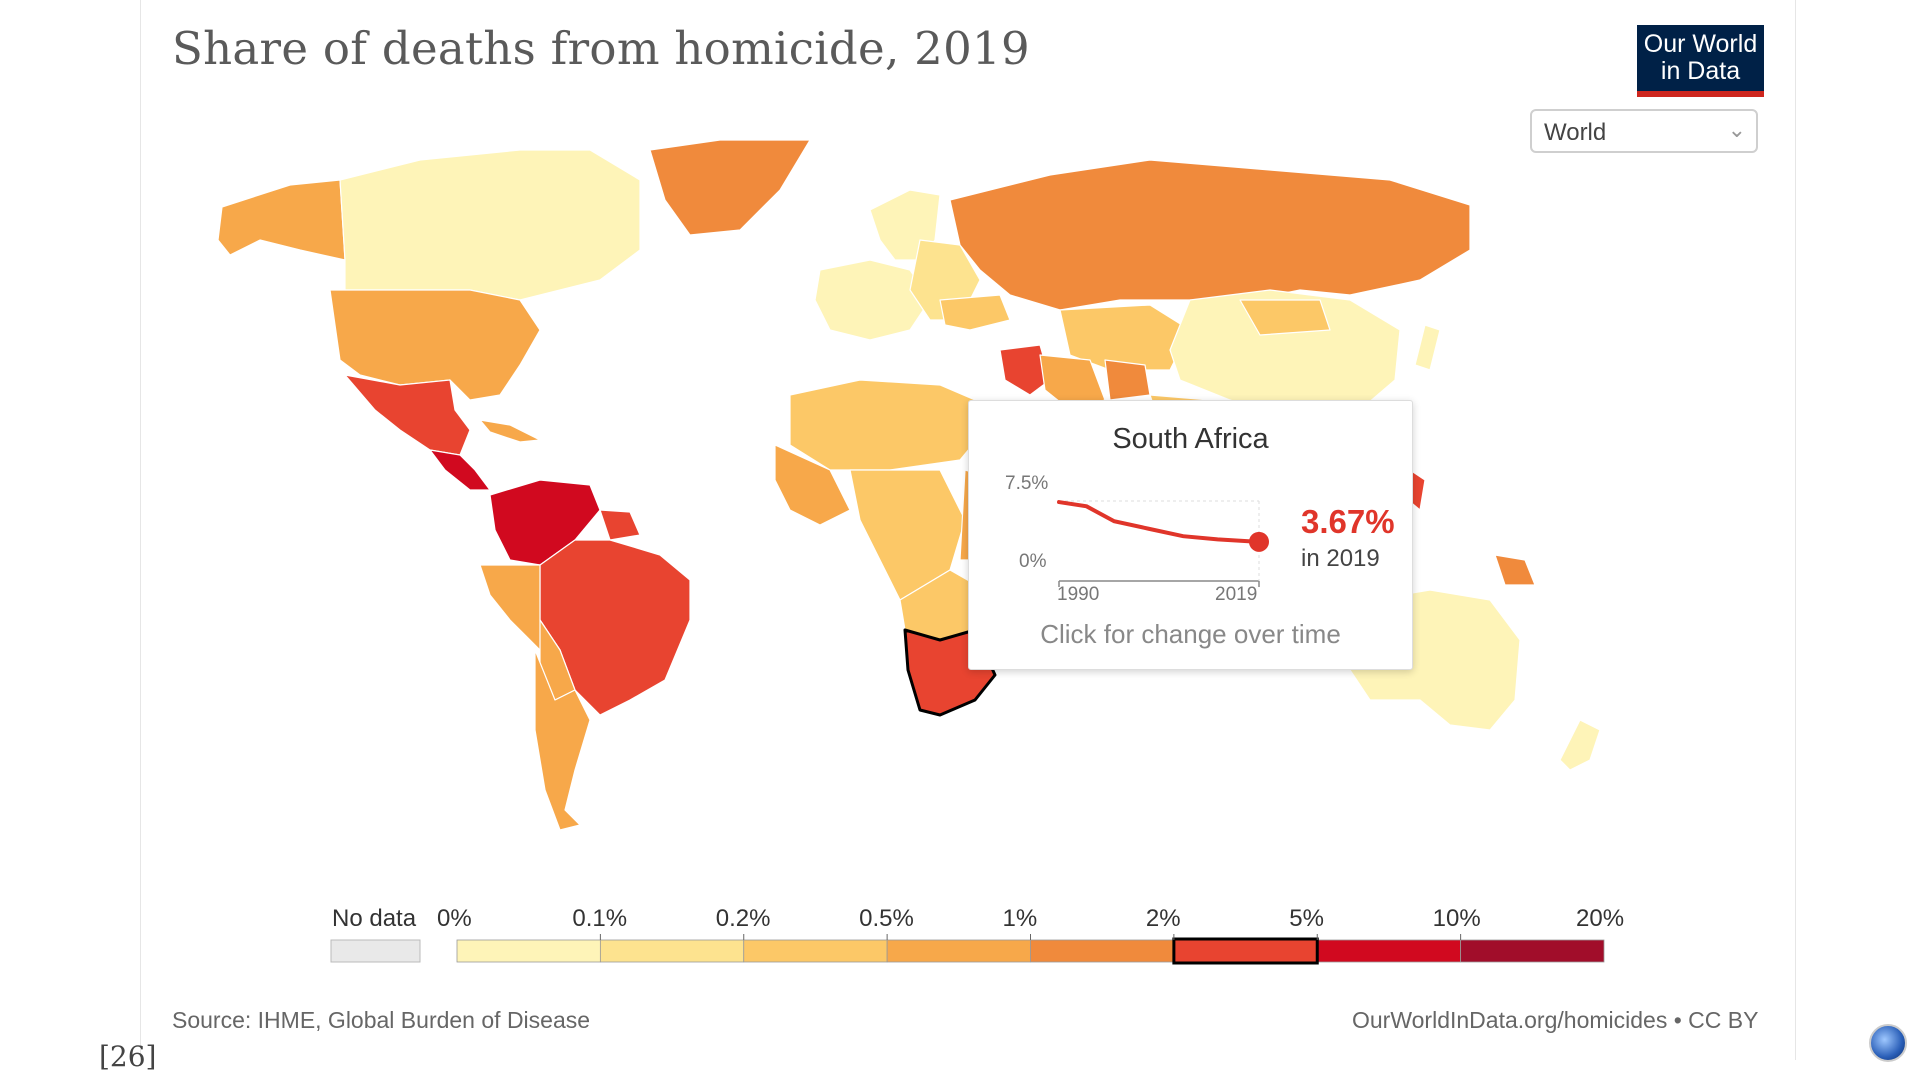  I want to click on legend-bin-label: 0.1%, so click(600, 918).